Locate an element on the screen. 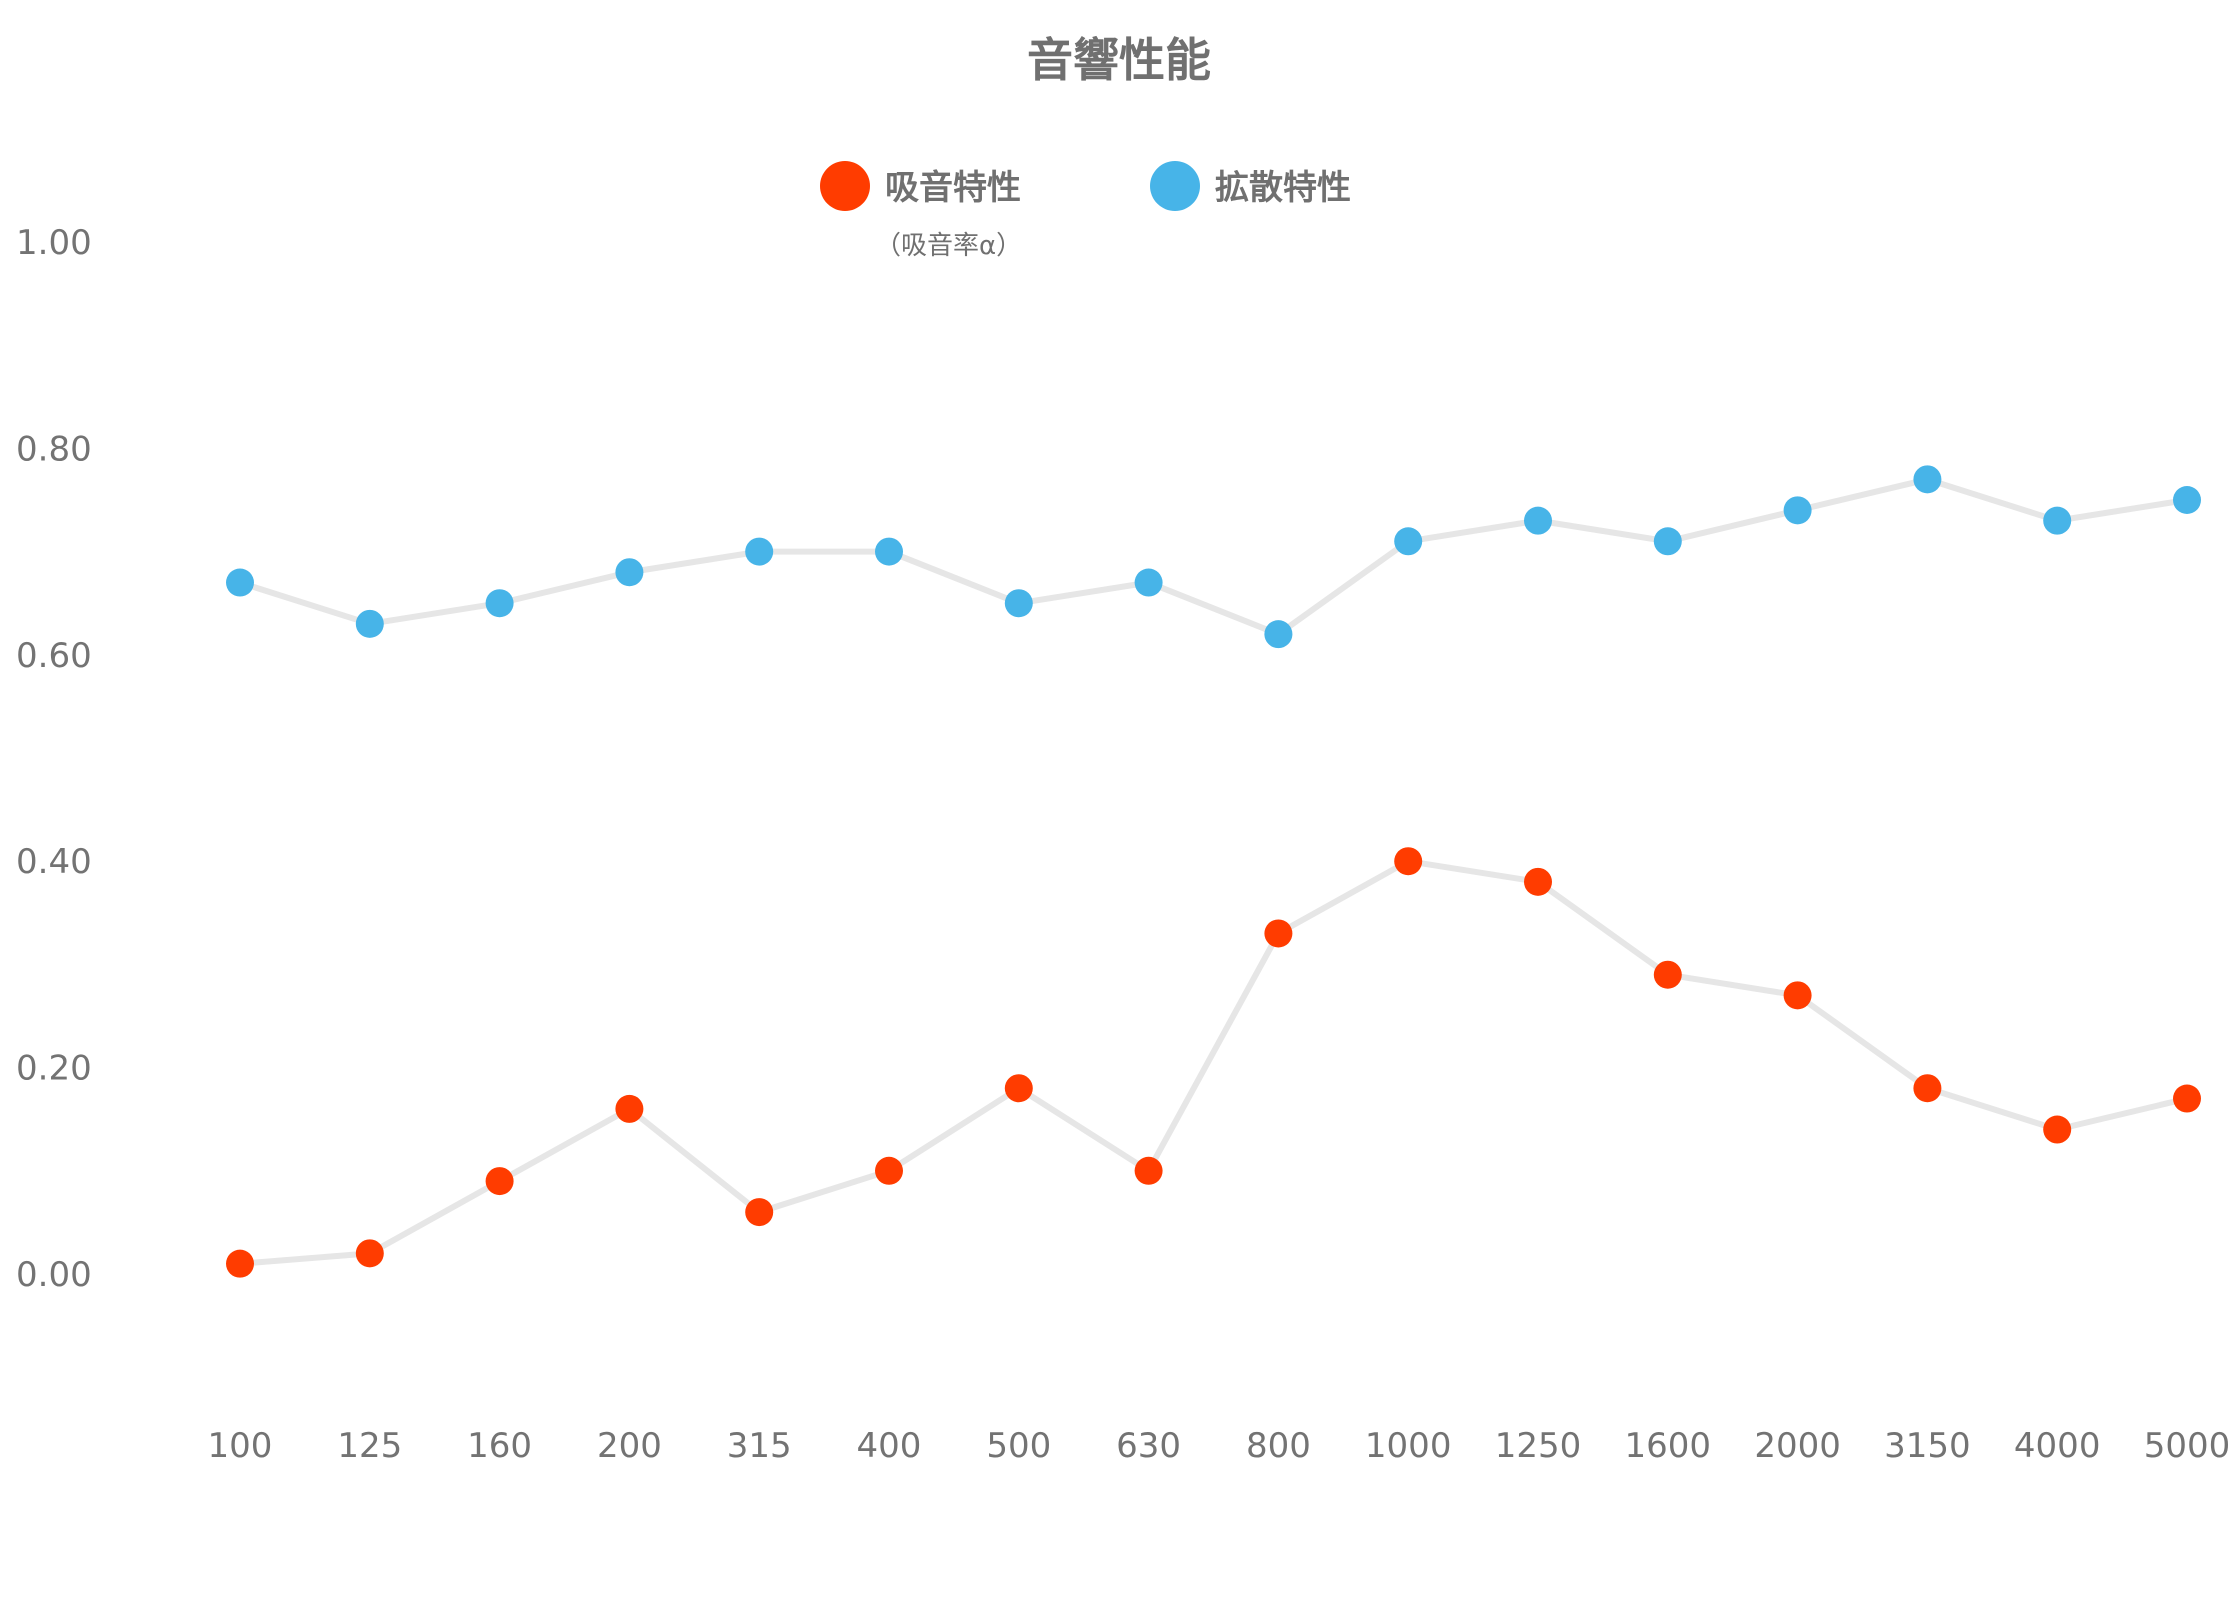  legend-item-diffusion: 拡散特性 is located at coordinates (1250, 186).